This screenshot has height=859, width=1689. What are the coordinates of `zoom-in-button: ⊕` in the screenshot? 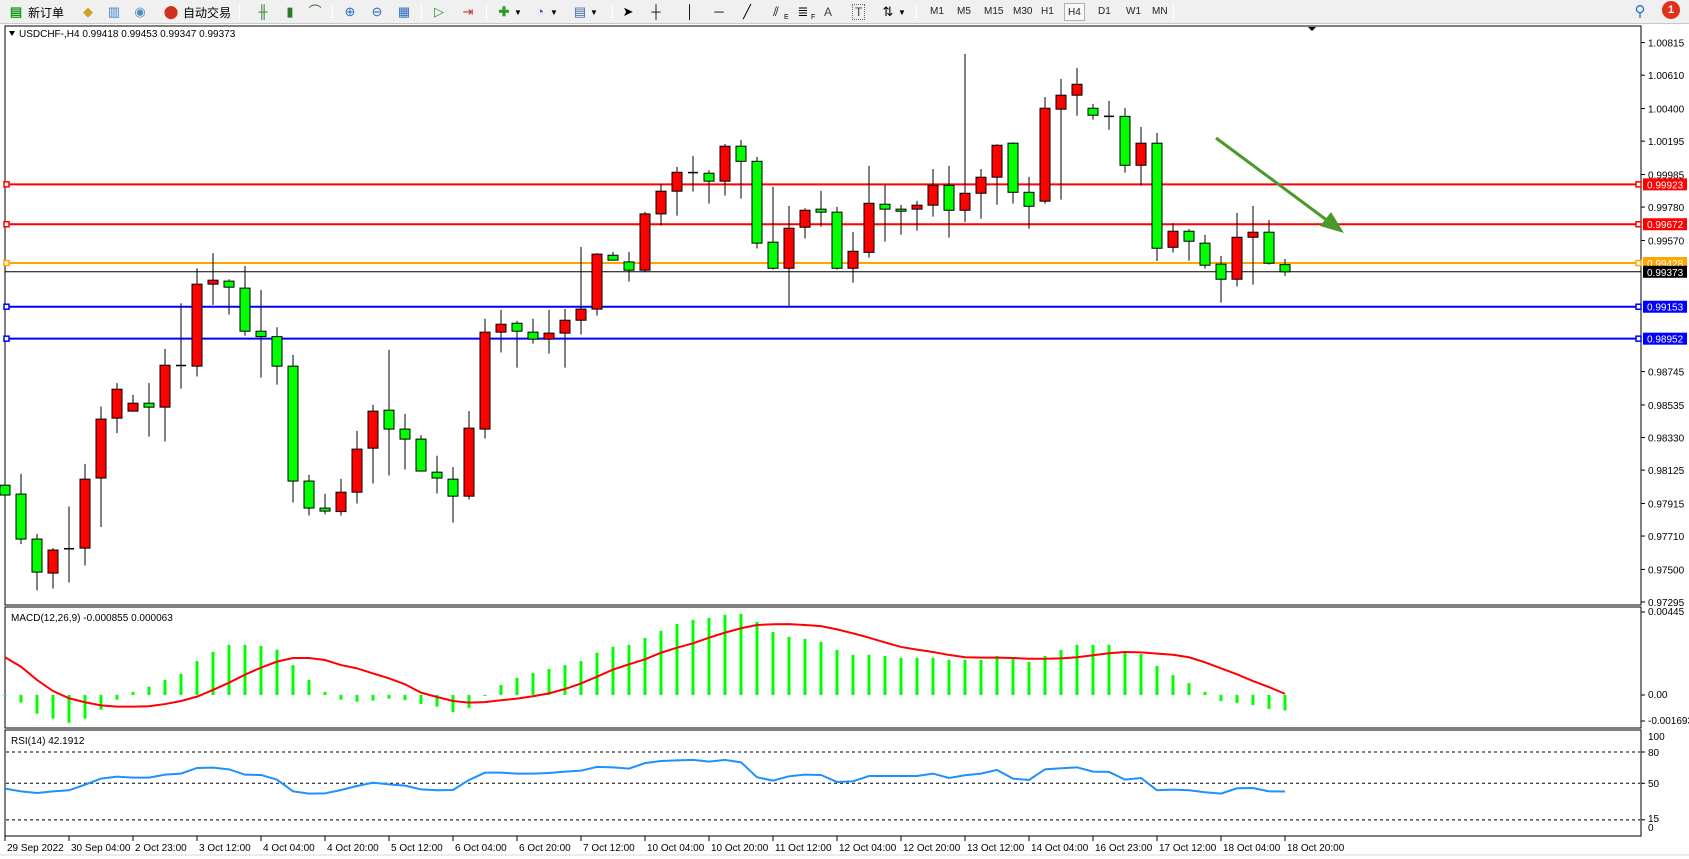 It's located at (350, 12).